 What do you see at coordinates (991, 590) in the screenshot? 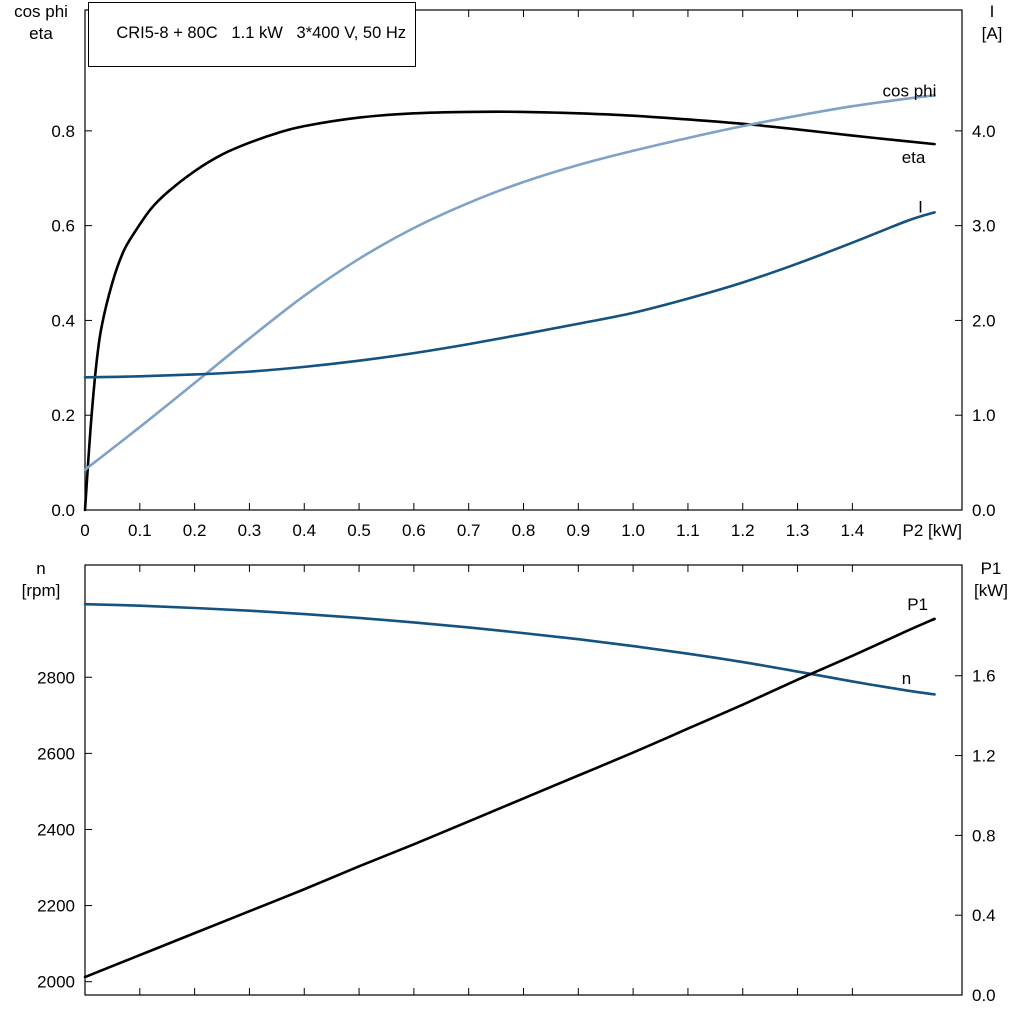
I see `power-axis-title-line2: [kW]` at bounding box center [991, 590].